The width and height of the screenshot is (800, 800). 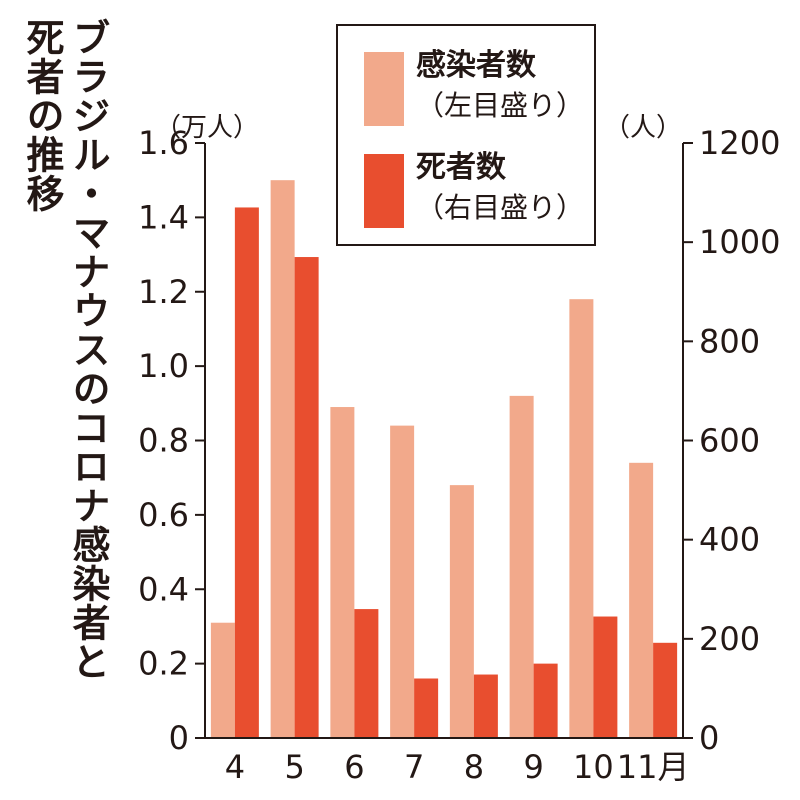 I want to click on y-left-tick-label: 0.6, so click(x=163, y=515).